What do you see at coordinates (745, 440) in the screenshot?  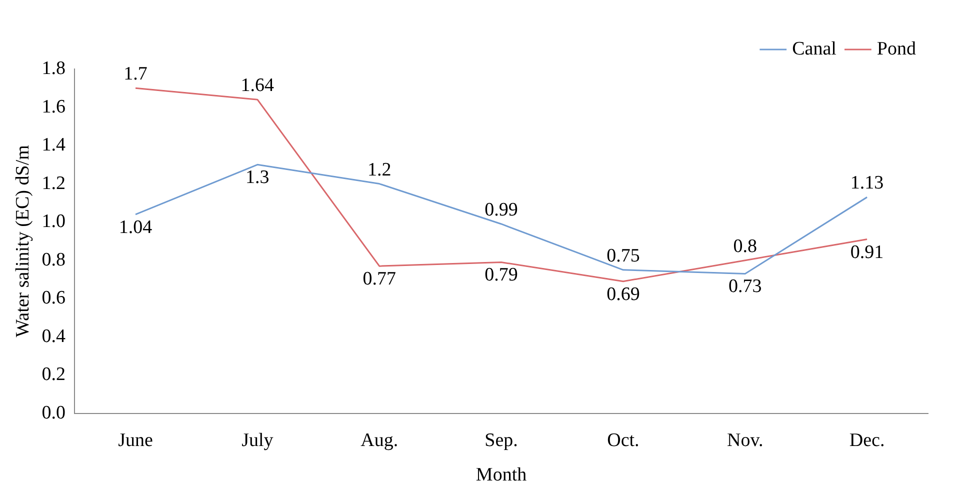 I see `x-tick-label: Nov.` at bounding box center [745, 440].